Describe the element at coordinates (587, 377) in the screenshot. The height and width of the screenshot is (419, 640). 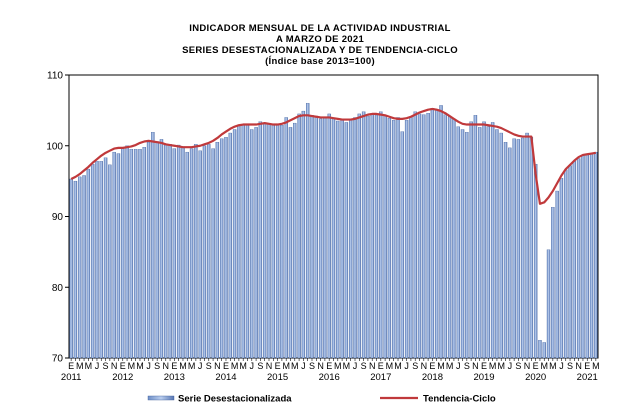
I see `x-year-label: 2021` at that location.